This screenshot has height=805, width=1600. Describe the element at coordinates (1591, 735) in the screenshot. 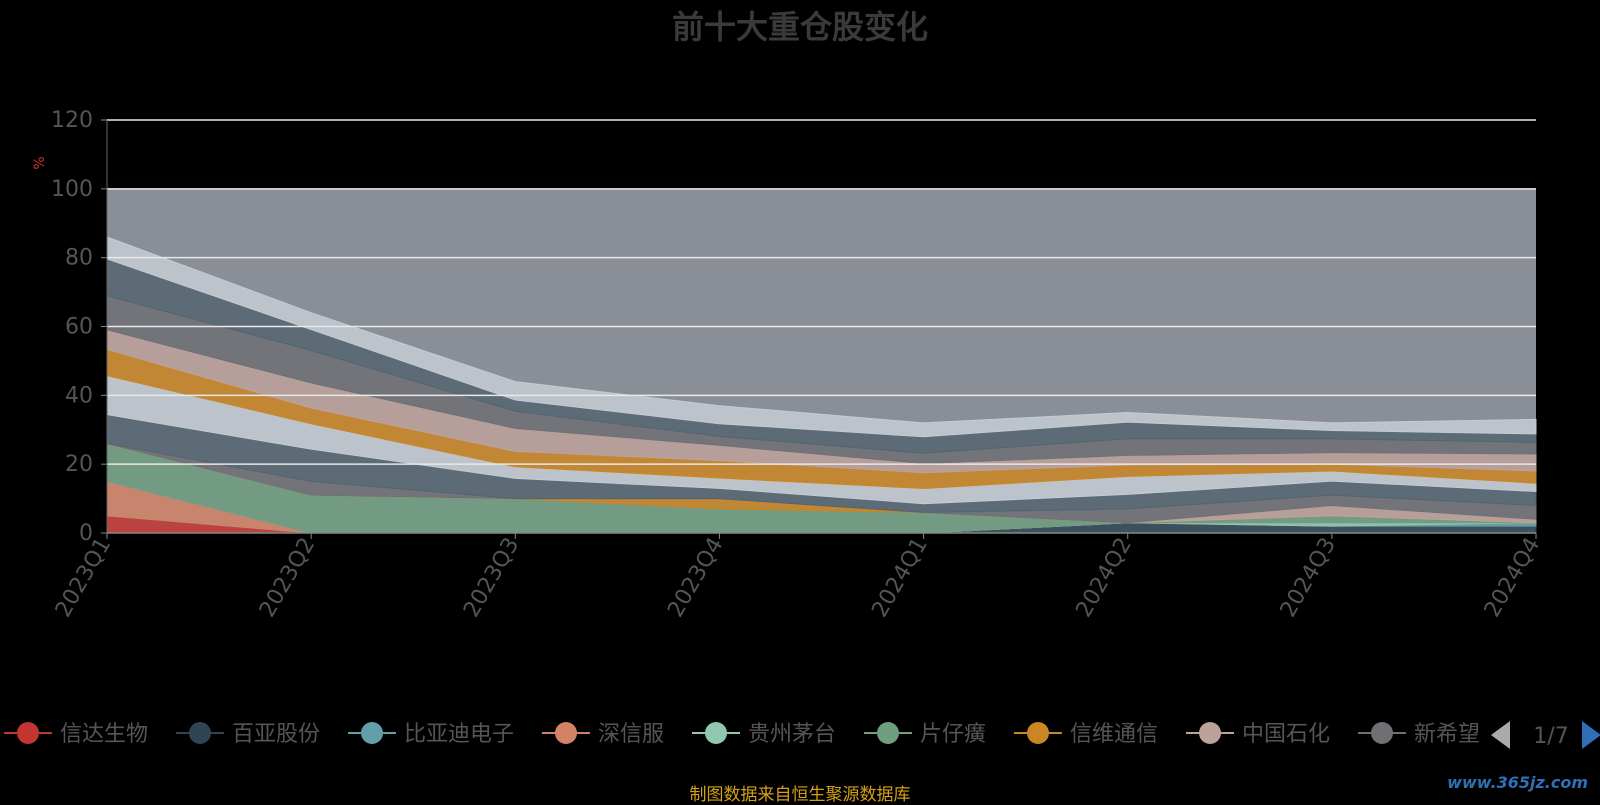

I see `legend-next-icon` at that location.